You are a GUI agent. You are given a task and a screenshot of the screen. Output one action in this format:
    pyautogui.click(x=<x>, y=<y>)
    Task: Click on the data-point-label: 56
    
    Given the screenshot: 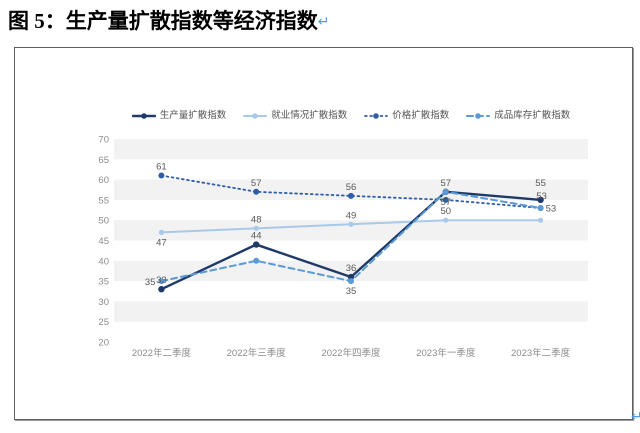 What is the action you would take?
    pyautogui.click(x=351, y=187)
    